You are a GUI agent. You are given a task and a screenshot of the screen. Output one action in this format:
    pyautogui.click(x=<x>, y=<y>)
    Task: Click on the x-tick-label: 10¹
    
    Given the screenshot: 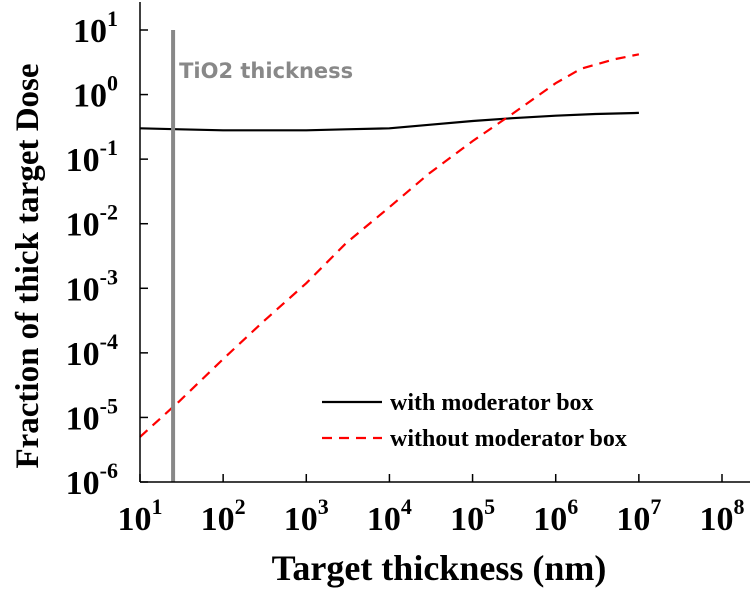 What is the action you would take?
    pyautogui.click(x=140, y=516)
    